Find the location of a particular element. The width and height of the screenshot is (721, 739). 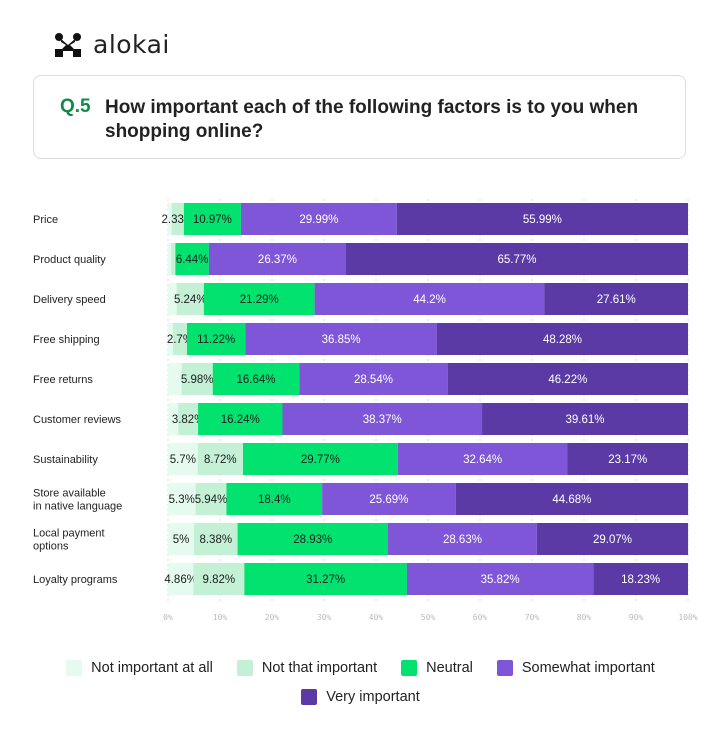

data-label: 5.94% is located at coordinates (211, 500).